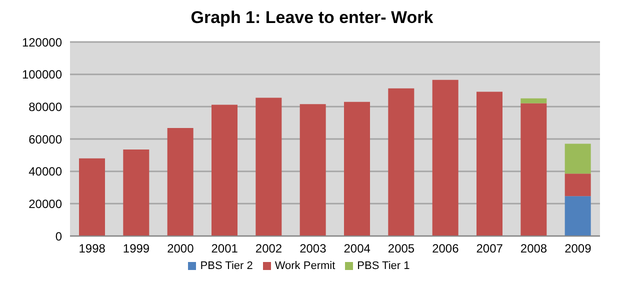 The image size is (624, 284). What do you see at coordinates (268, 249) in the screenshot?
I see `x-tick-label: 2002` at bounding box center [268, 249].